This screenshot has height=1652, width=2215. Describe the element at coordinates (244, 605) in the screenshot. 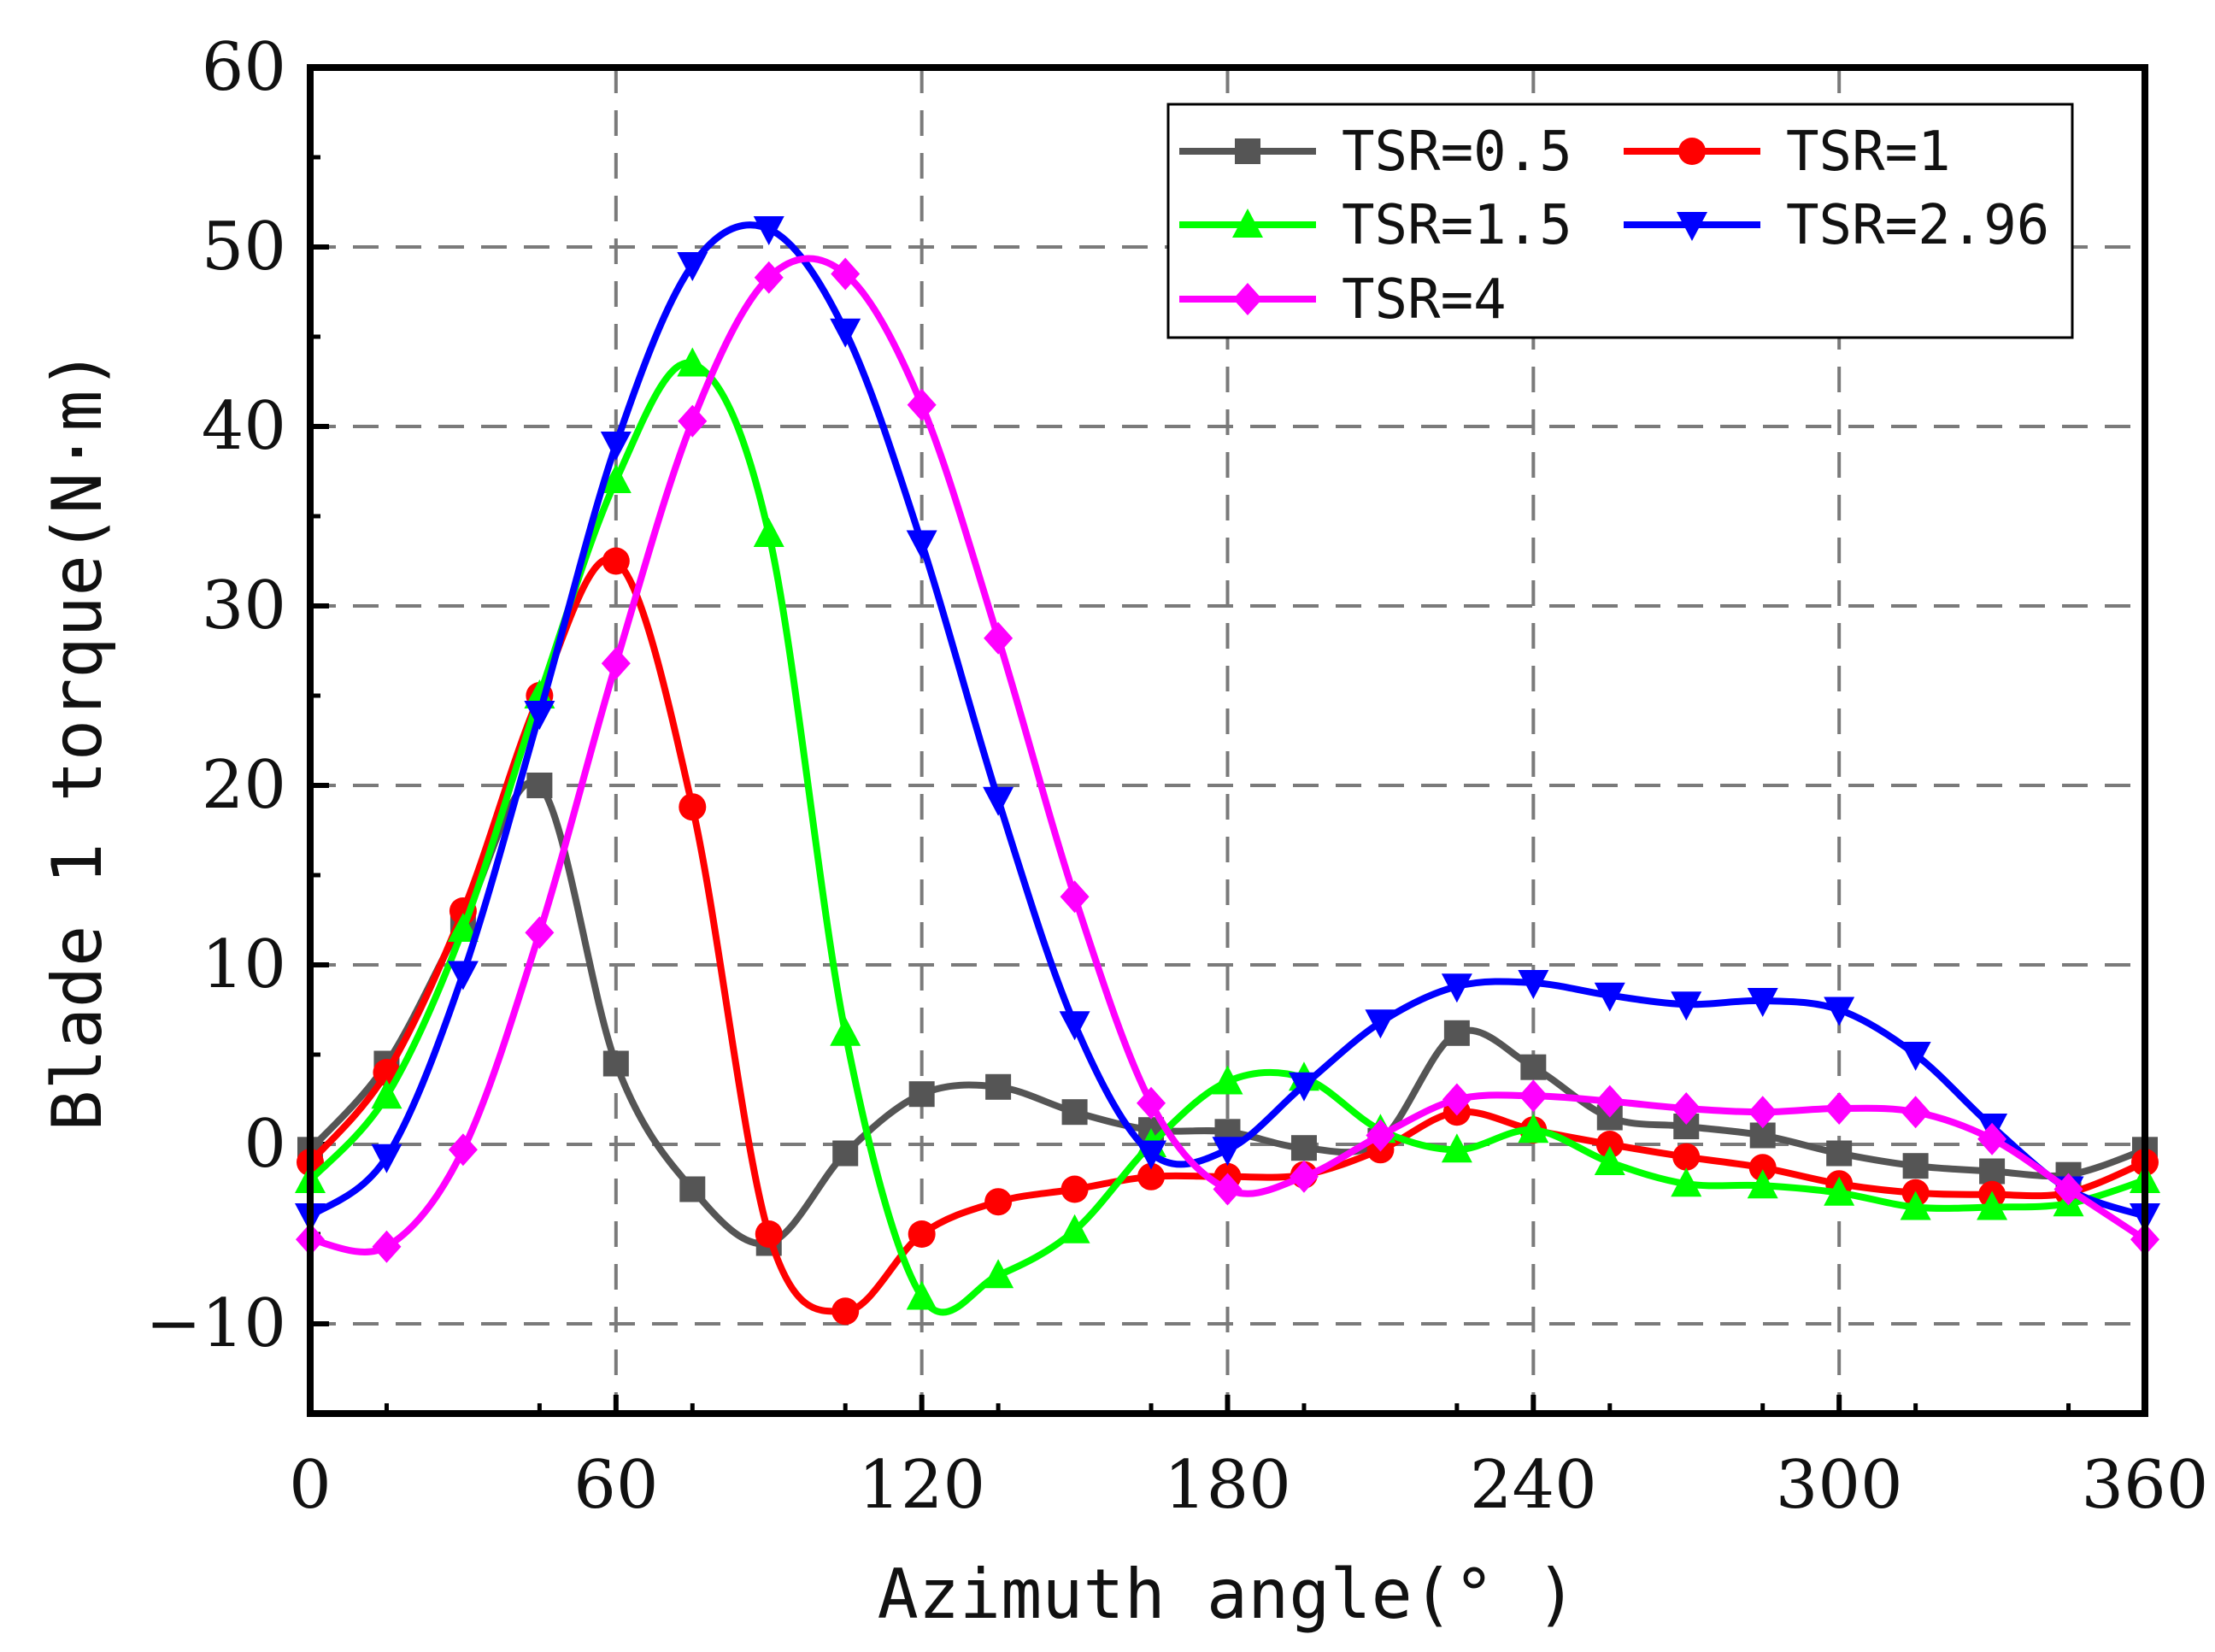

I see `y-tick-label: 30` at that location.